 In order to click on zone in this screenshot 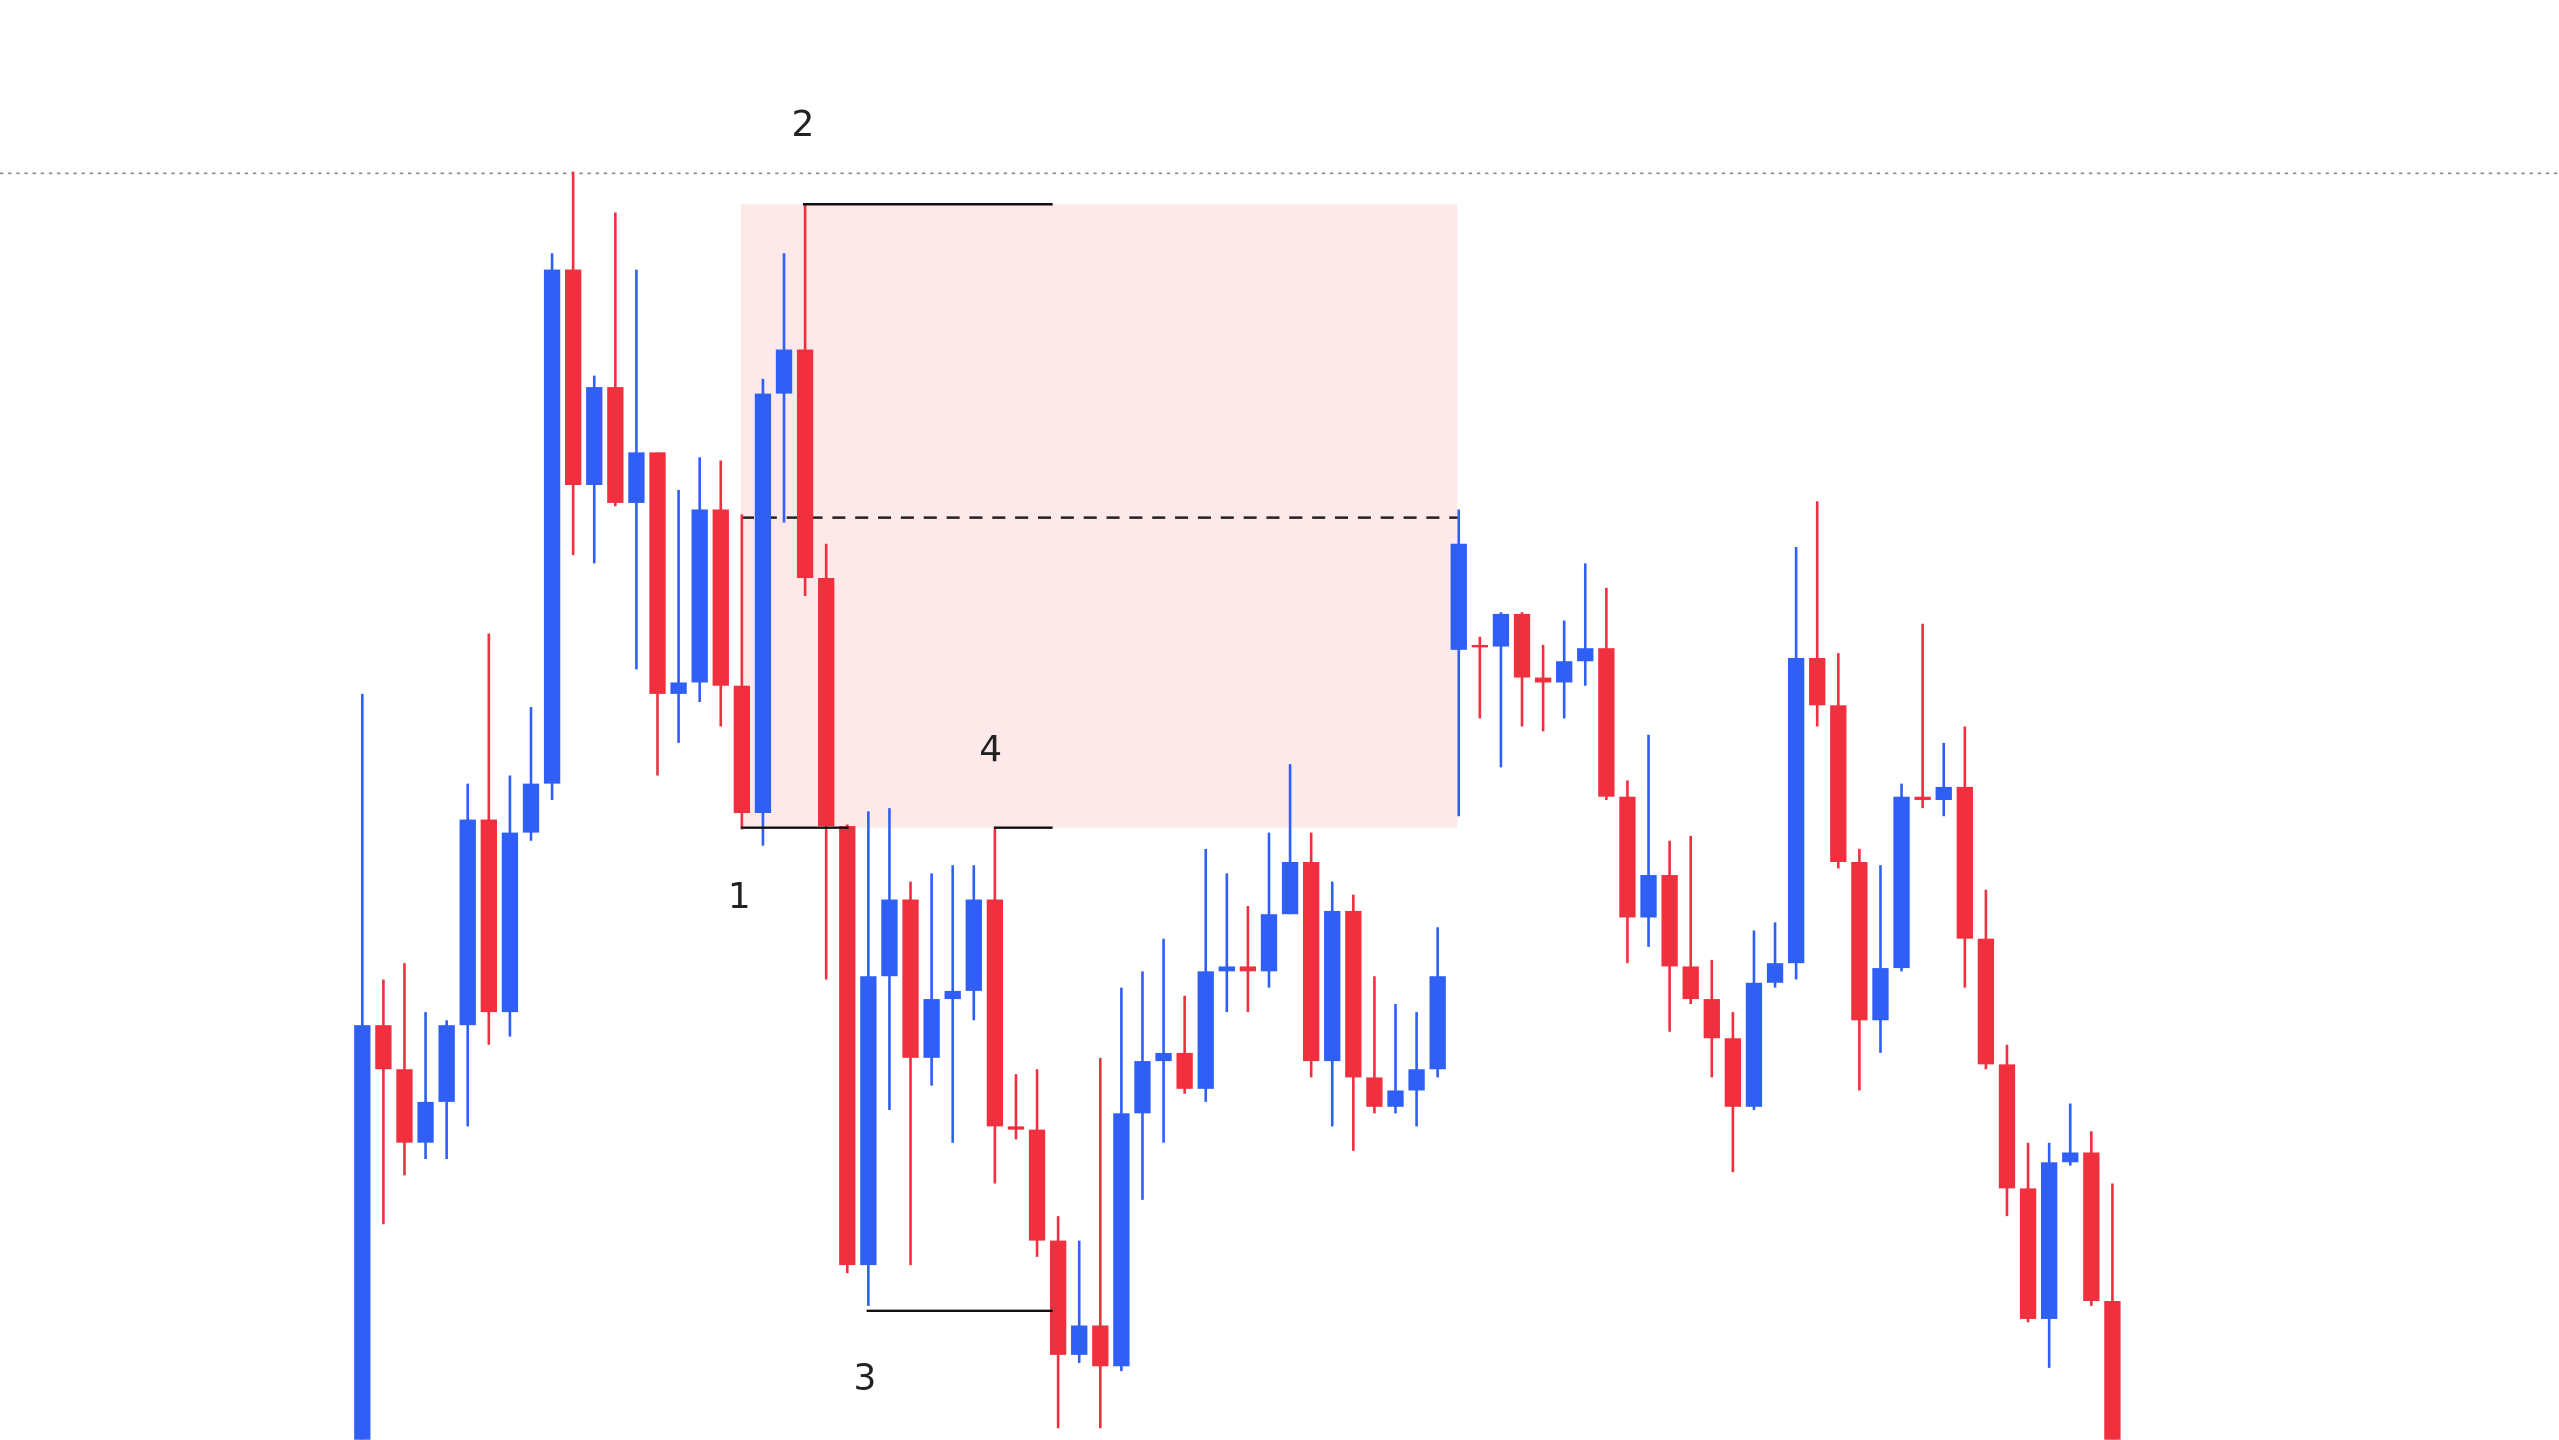, I will do `click(1099, 516)`.